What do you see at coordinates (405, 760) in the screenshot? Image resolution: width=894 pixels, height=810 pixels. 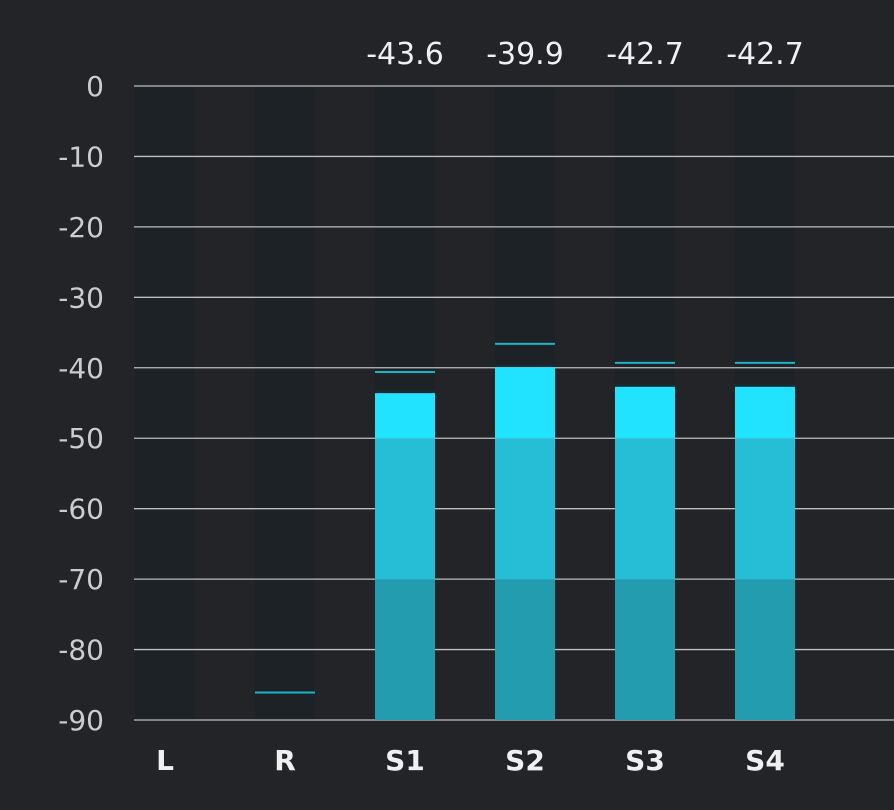 I see `channel-label-s1: S1` at bounding box center [405, 760].